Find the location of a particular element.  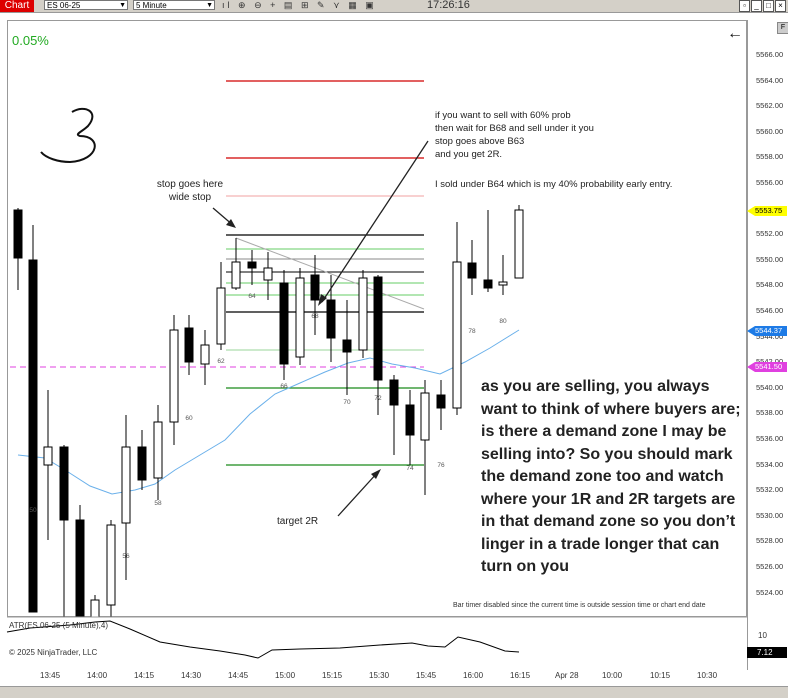

dashed-level-flag: 5541.50 is located at coordinates (767, 367).